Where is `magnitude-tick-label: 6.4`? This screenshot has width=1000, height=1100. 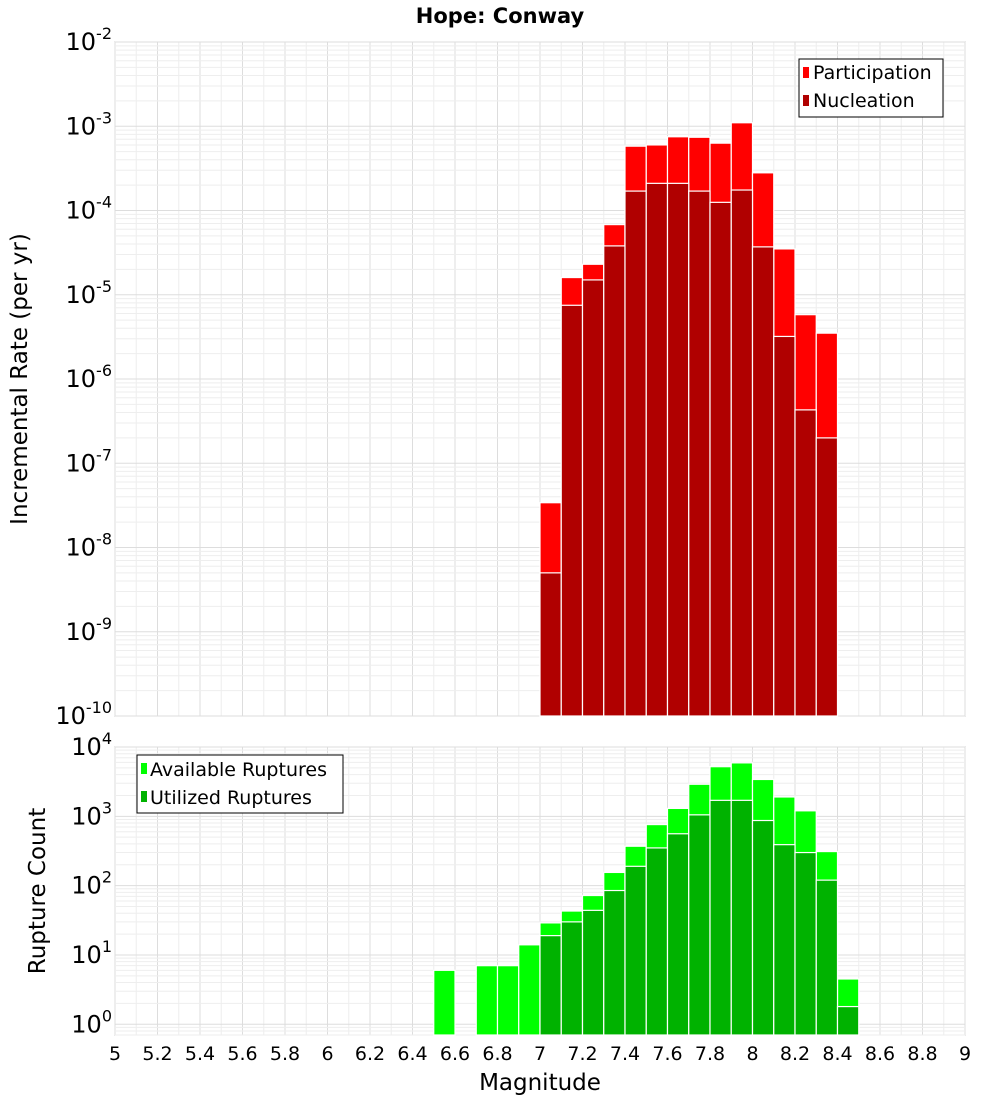
magnitude-tick-label: 6.4 is located at coordinates (412, 1054).